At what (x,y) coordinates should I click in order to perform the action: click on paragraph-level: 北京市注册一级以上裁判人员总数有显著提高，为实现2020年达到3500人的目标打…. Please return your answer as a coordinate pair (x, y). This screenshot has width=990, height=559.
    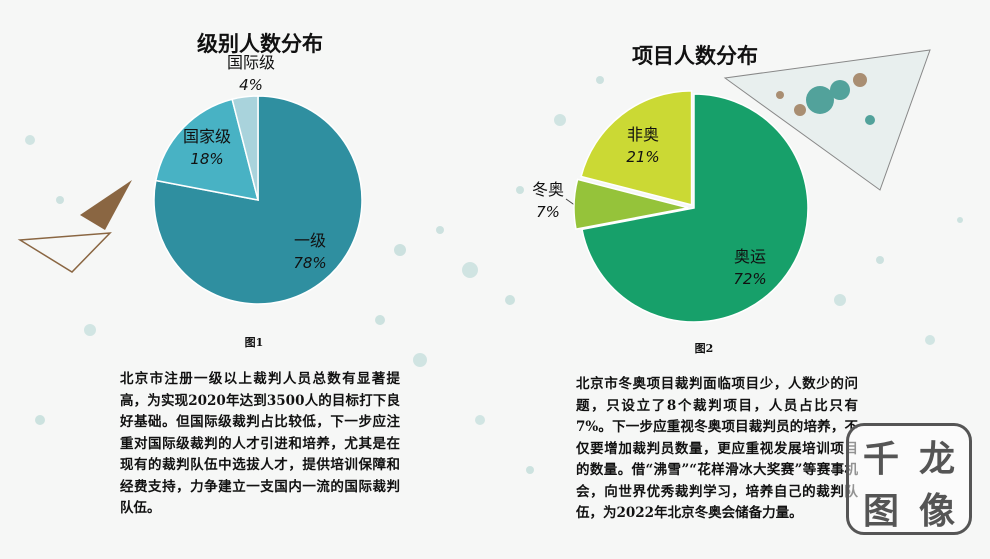
    Looking at the image, I should click on (260, 443).